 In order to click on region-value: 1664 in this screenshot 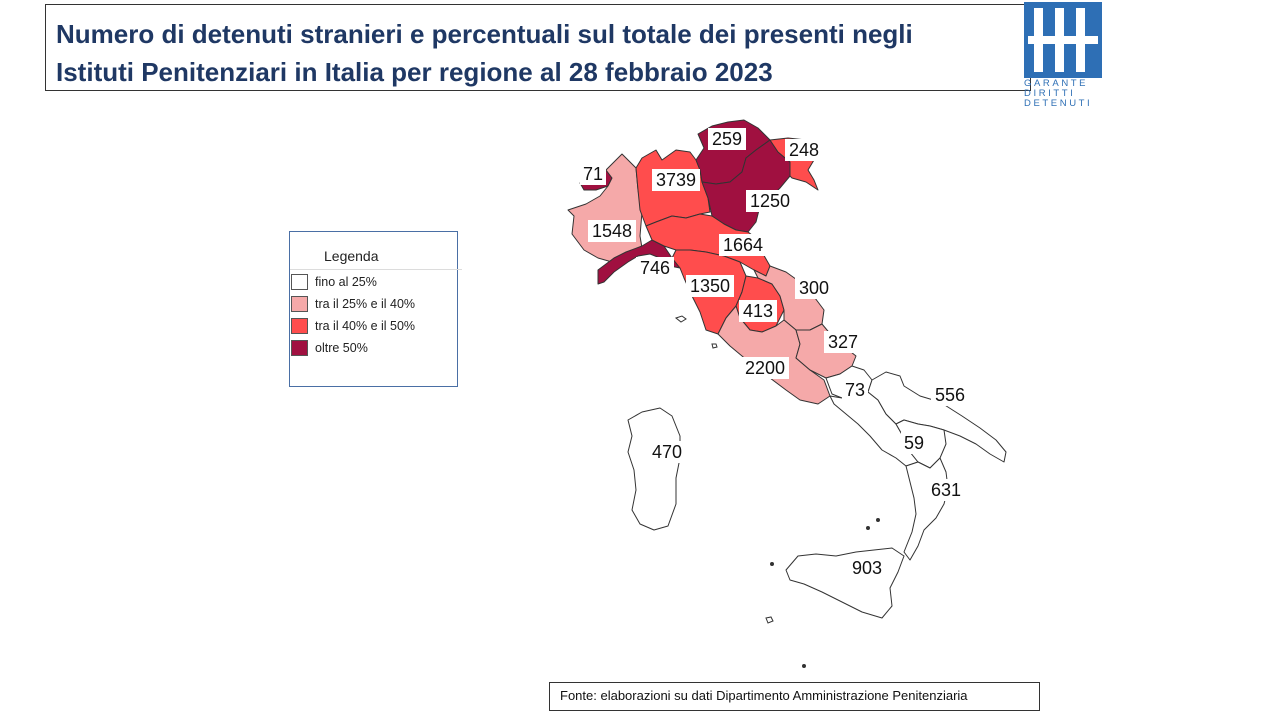, I will do `click(743, 245)`.